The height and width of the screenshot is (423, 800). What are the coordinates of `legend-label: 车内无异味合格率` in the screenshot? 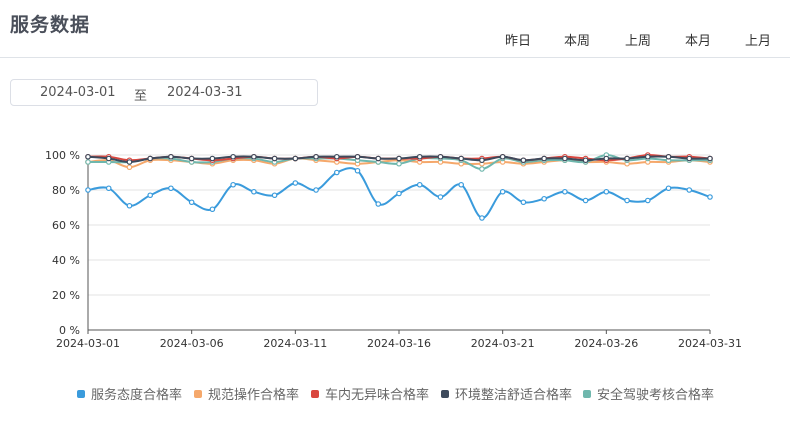 It's located at (377, 395).